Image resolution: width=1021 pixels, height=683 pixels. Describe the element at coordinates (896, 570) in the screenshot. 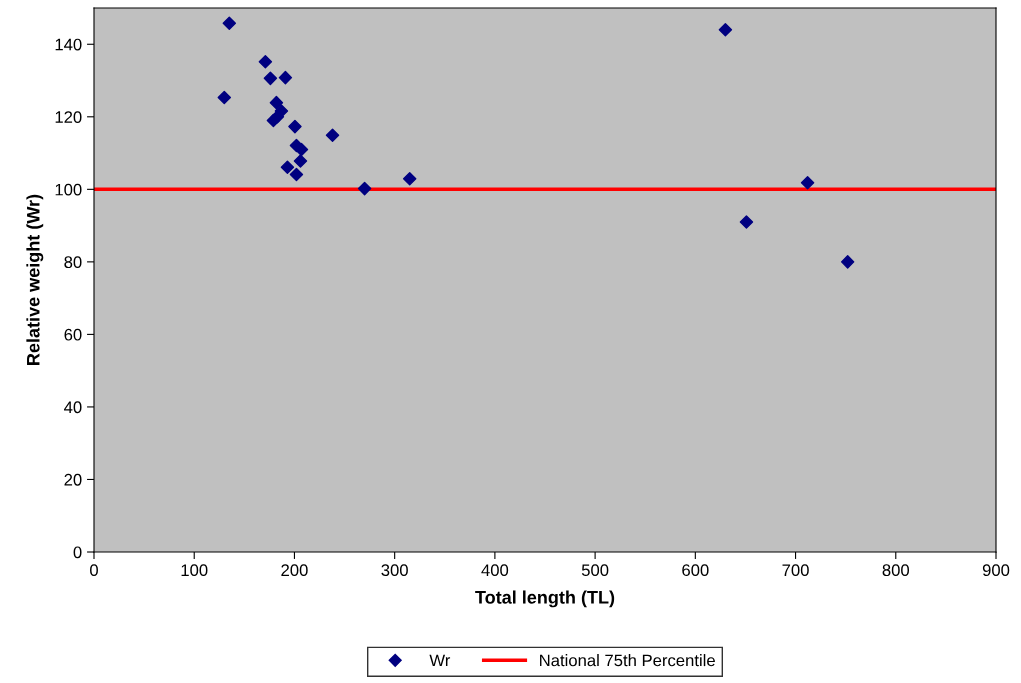

I see `x-tick-label: 800` at that location.